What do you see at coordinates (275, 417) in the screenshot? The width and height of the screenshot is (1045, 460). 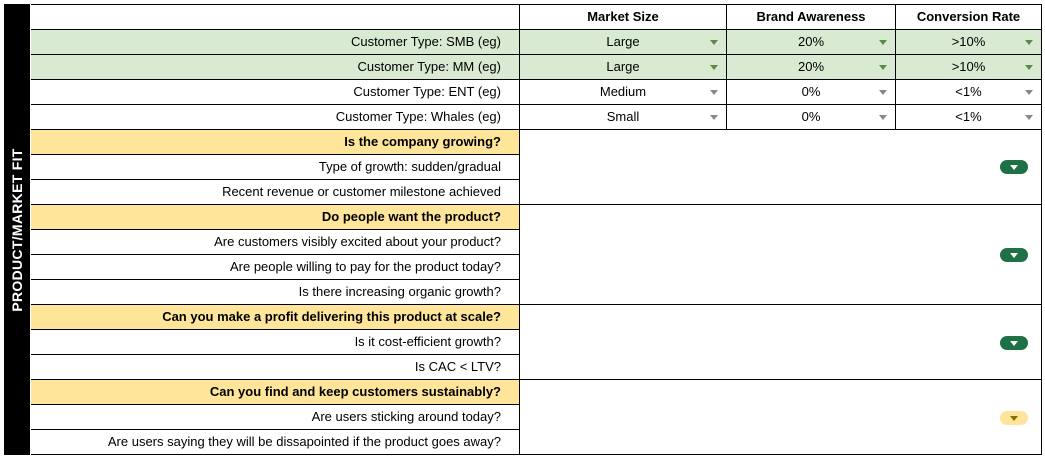 I see `section-item: Are users sticking around today?` at bounding box center [275, 417].